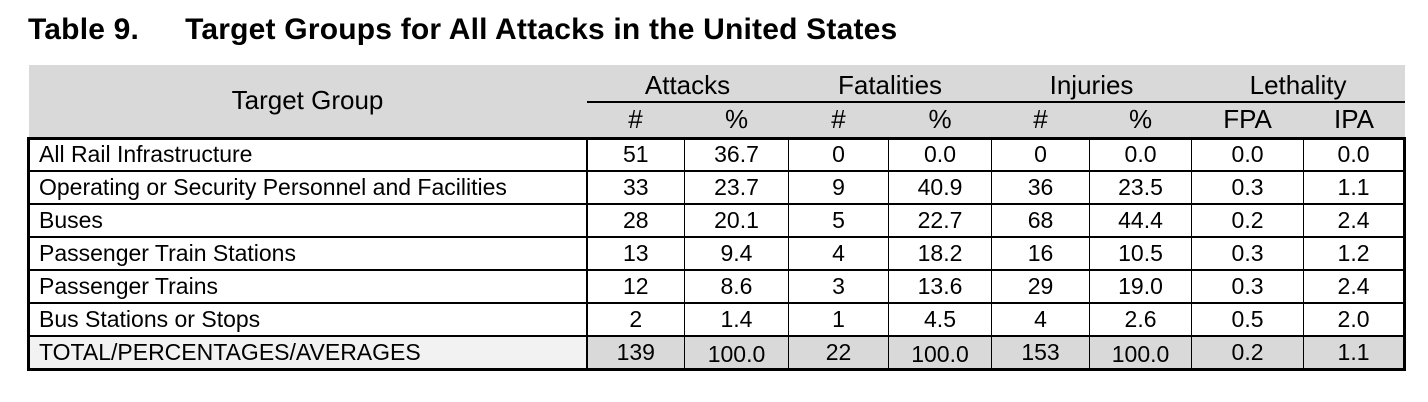 The image size is (1428, 402). I want to click on table-row: Buses 28 20.1 5 22.7 68 44.4 0.2 2.4, so click(717, 220).